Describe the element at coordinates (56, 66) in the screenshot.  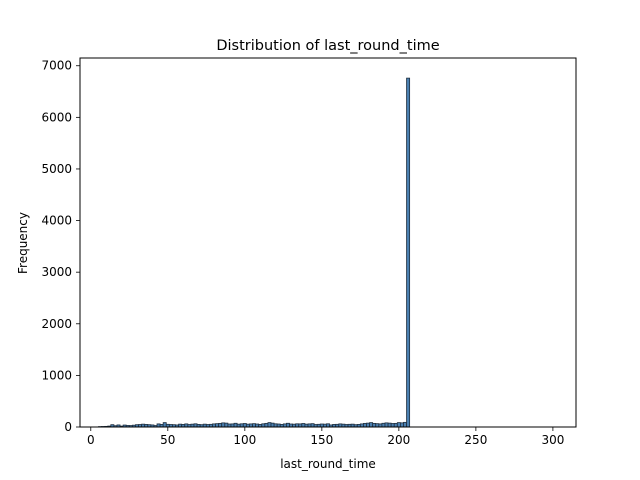
I see `y-tick-label: 7000` at that location.